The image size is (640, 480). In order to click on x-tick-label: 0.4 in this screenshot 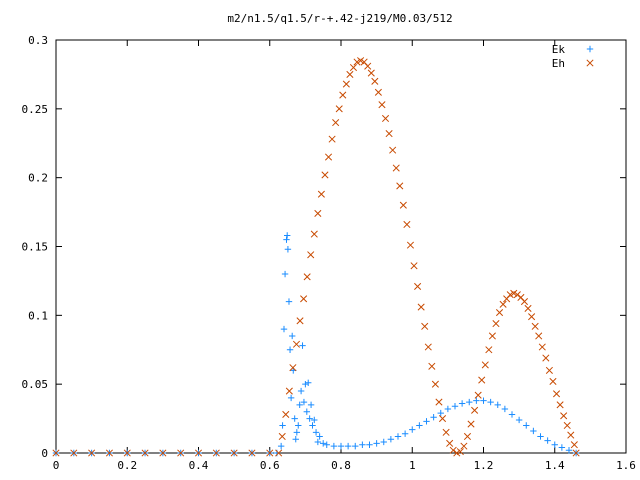, I will do `click(199, 465)`.